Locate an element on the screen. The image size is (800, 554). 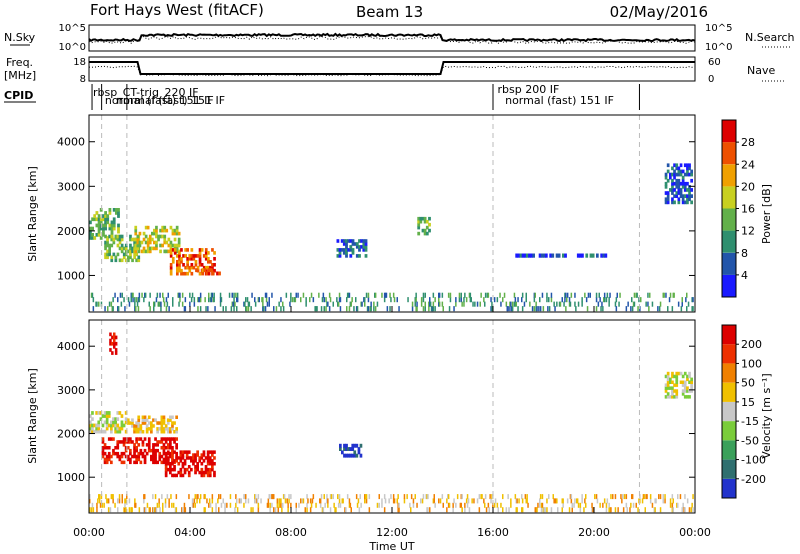
power-y-label: Slant Range [km] is located at coordinates (32, 214).